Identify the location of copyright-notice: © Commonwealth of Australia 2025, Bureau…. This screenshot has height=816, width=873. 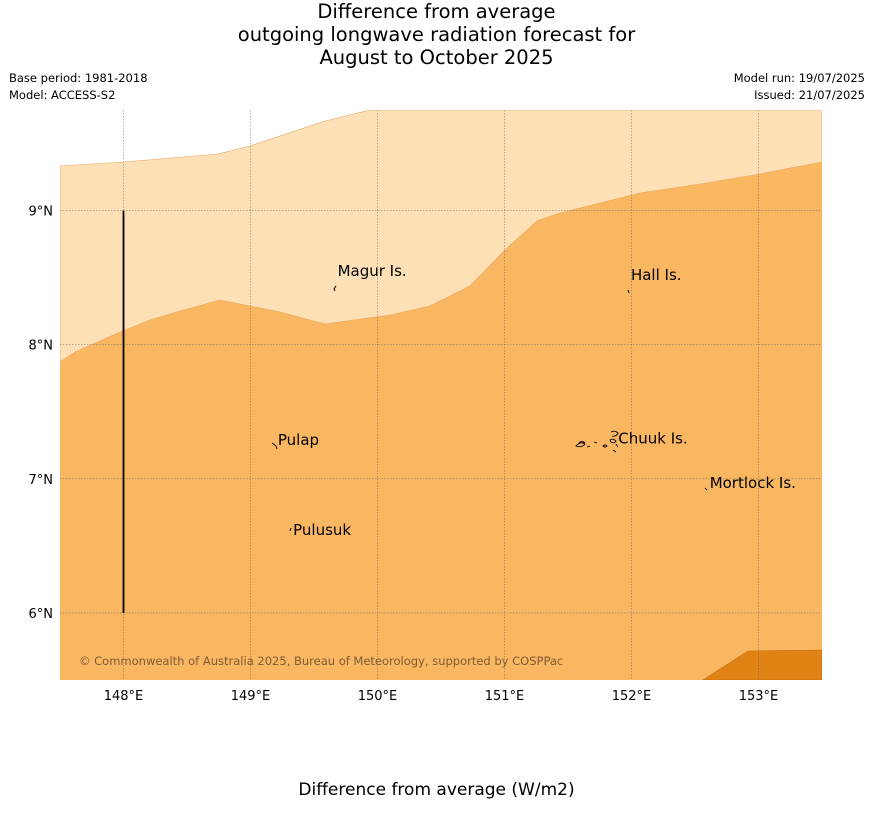
(321, 661).